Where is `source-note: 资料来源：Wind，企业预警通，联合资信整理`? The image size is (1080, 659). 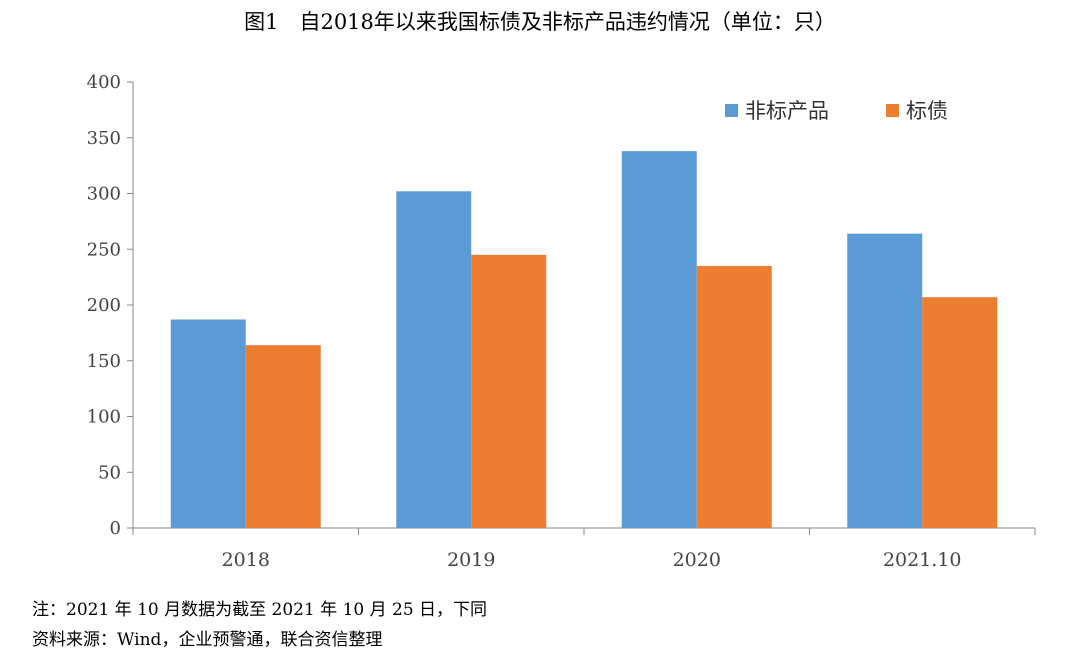
source-note: 资料来源：Wind，企业预警通，联合资信整理 is located at coordinates (207, 640).